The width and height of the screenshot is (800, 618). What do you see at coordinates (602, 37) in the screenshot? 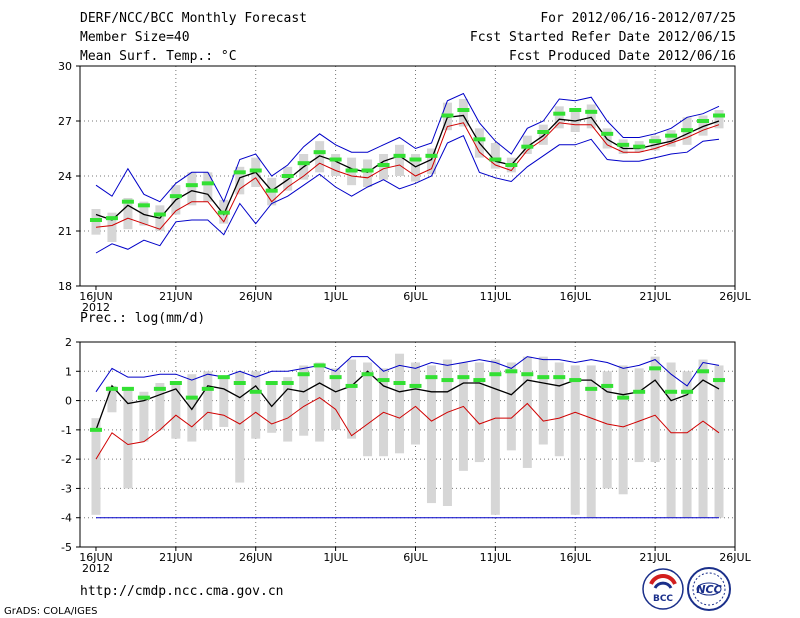
I see `forecast-started-date: Fcst Started Refer Date 2012/06/15` at bounding box center [602, 37].